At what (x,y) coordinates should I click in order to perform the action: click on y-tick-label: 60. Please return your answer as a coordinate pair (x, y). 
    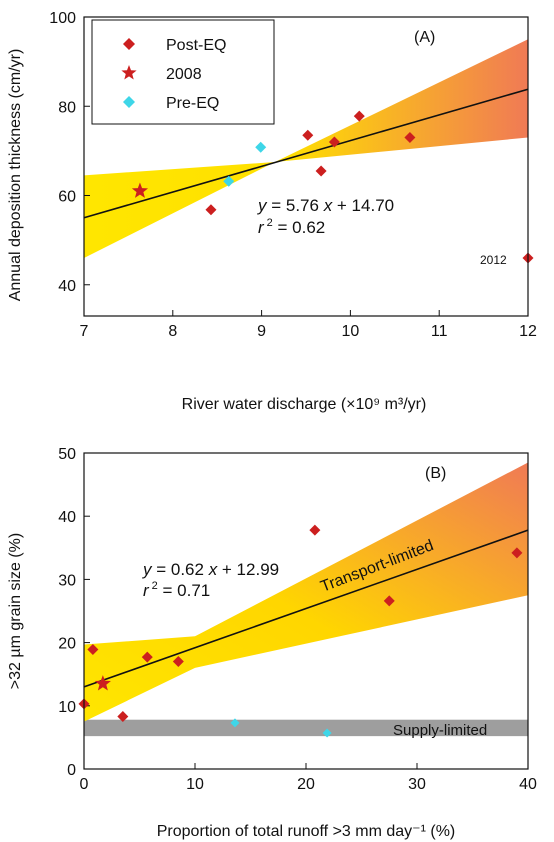
    Looking at the image, I should click on (67, 197).